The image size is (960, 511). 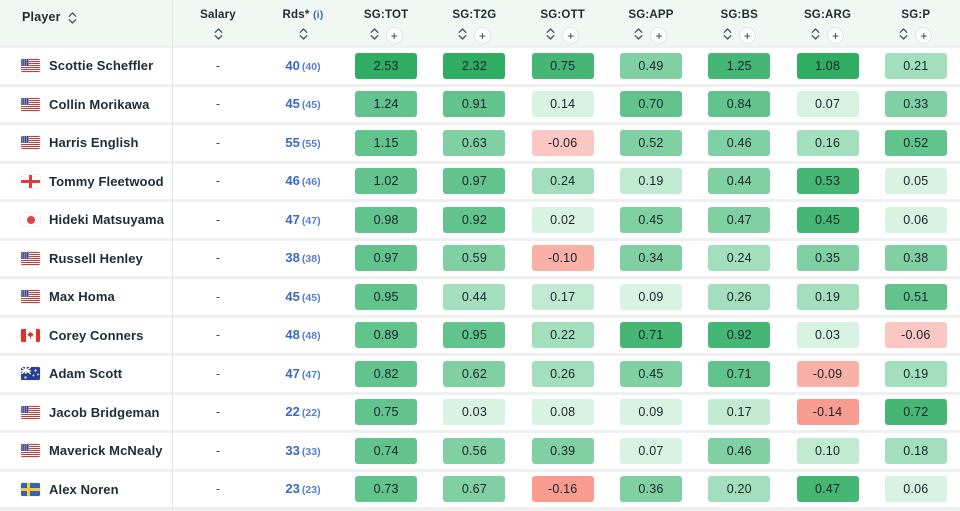 I want to click on rounds-paren: (23), so click(x=311, y=490).